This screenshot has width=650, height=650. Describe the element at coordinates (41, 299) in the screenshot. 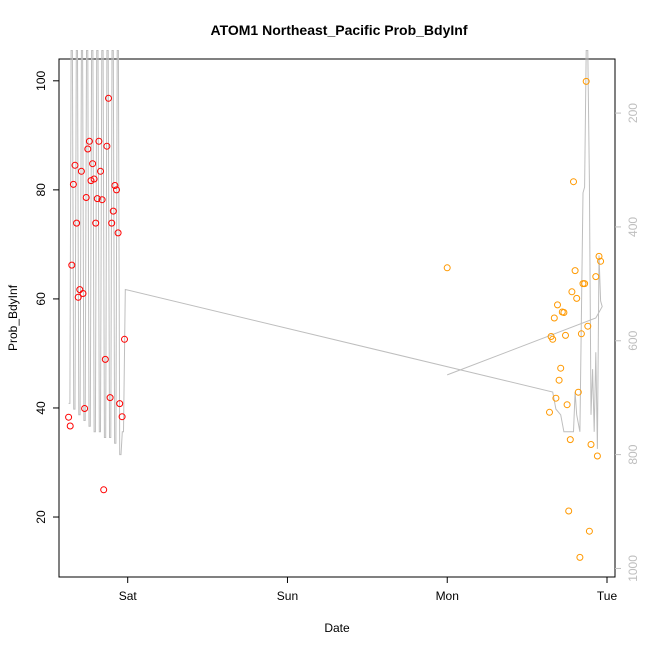

I see `y-tick-label: 60` at that location.